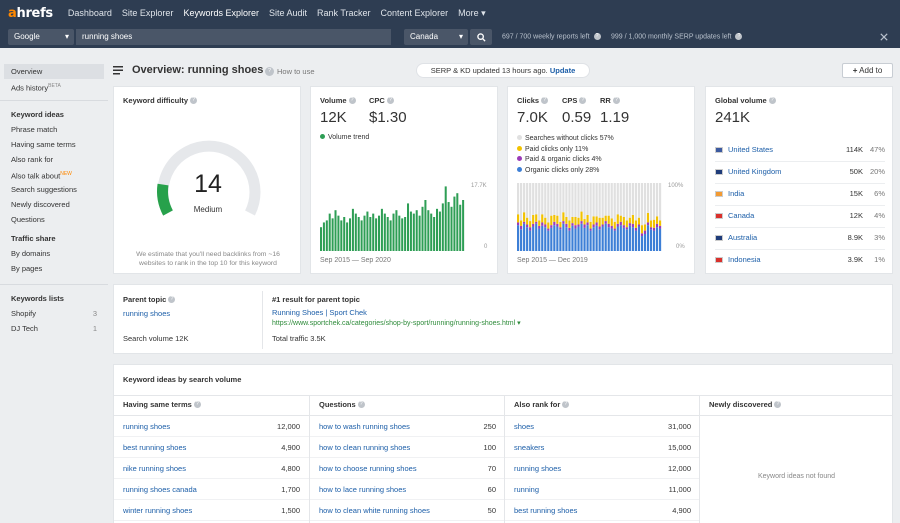 Image resolution: width=900 pixels, height=523 pixels. Describe the element at coordinates (54, 100) in the screenshot. I see `divider` at that location.